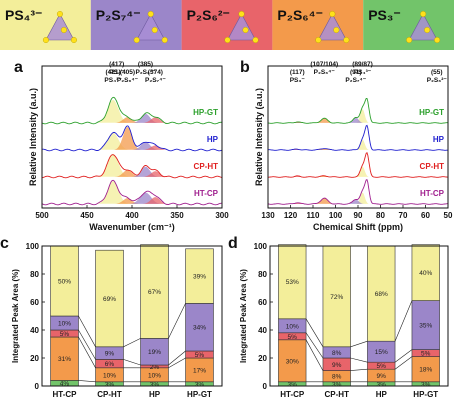  I want to click on peak-species-label: PS₄³⁻, so click(363, 72).